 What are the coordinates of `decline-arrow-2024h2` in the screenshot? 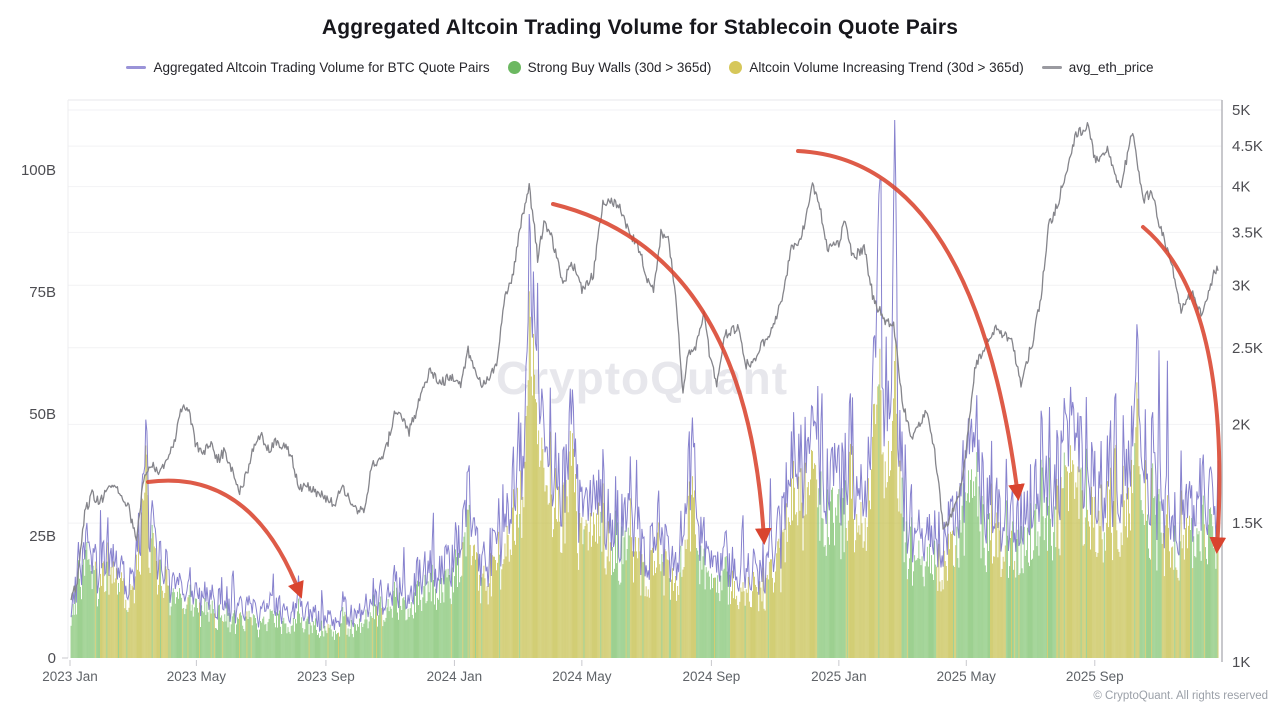 It's located at (910, 325).